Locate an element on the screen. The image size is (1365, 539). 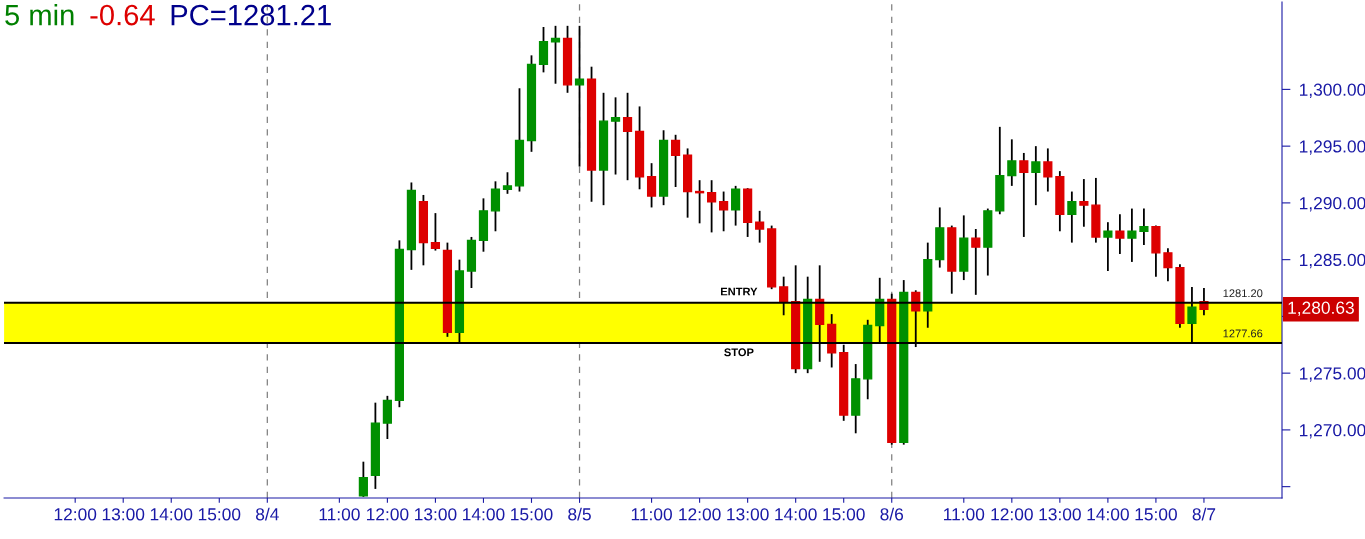
text: 1,280.63 is located at coordinates (1321, 308).